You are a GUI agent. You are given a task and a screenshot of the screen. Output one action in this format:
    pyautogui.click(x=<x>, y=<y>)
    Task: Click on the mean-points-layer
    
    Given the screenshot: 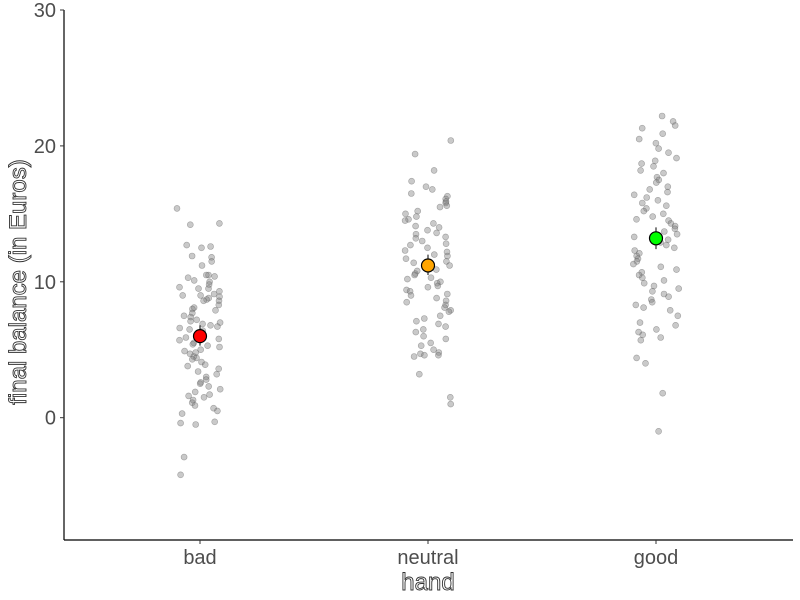 What is the action you would take?
    pyautogui.click(x=428, y=286)
    